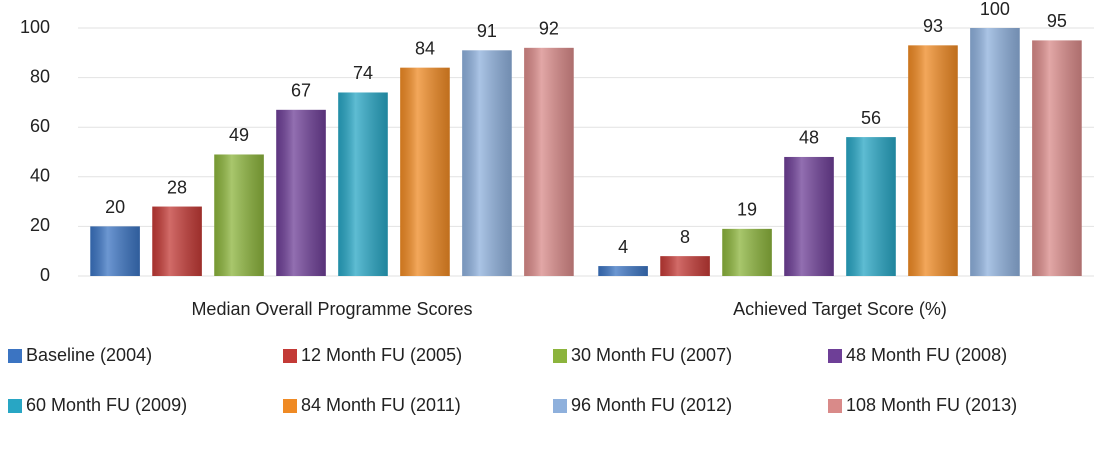 The width and height of the screenshot is (1099, 451). I want to click on y-tick-label: 60, so click(40, 126).